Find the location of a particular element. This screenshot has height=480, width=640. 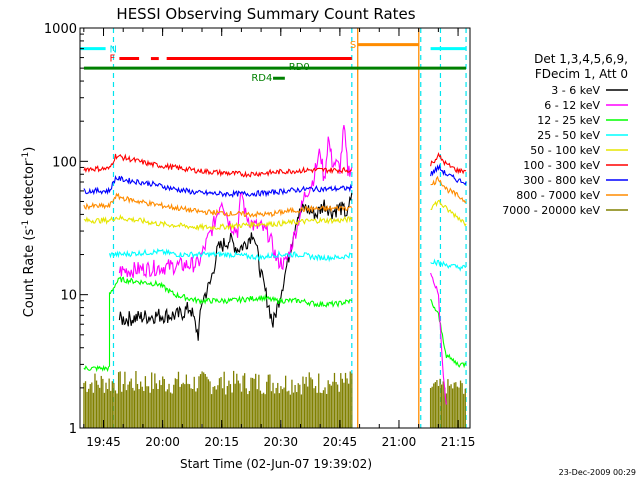

legend-label: 50 - 100 keV is located at coordinates (565, 150).